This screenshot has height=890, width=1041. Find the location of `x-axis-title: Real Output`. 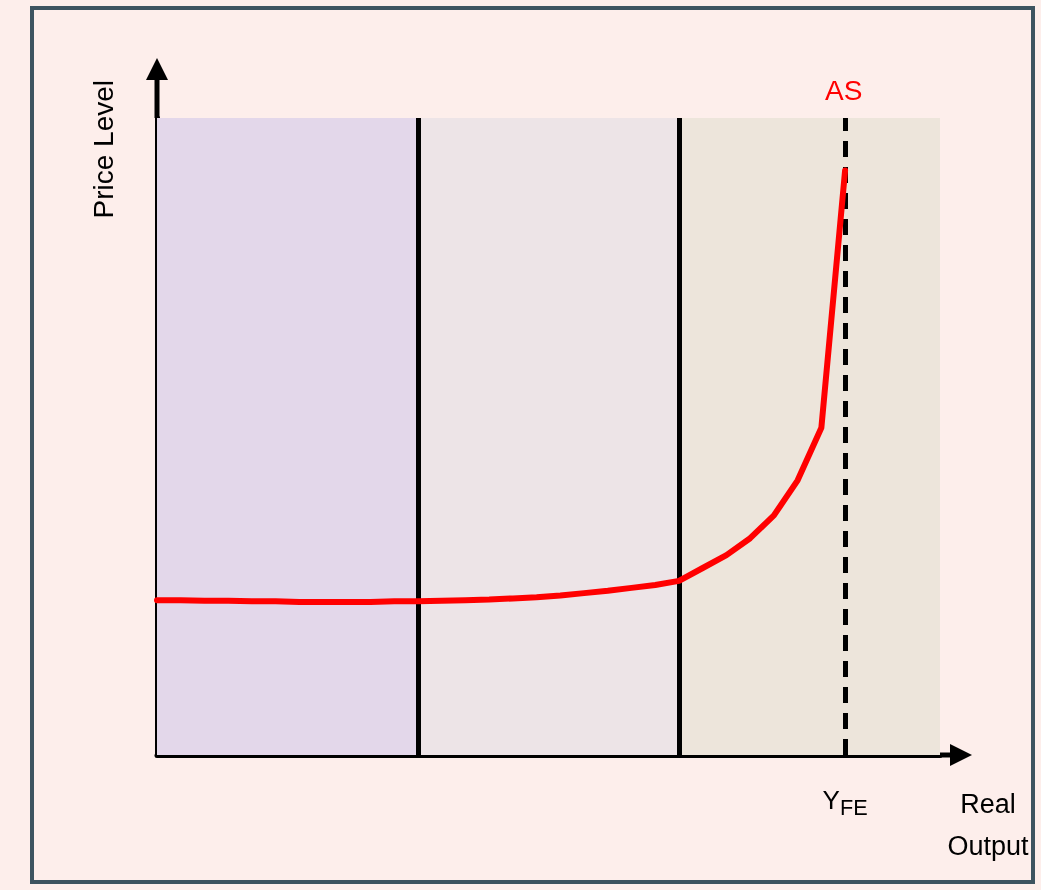

x-axis-title: Real Output is located at coordinates (988, 825).